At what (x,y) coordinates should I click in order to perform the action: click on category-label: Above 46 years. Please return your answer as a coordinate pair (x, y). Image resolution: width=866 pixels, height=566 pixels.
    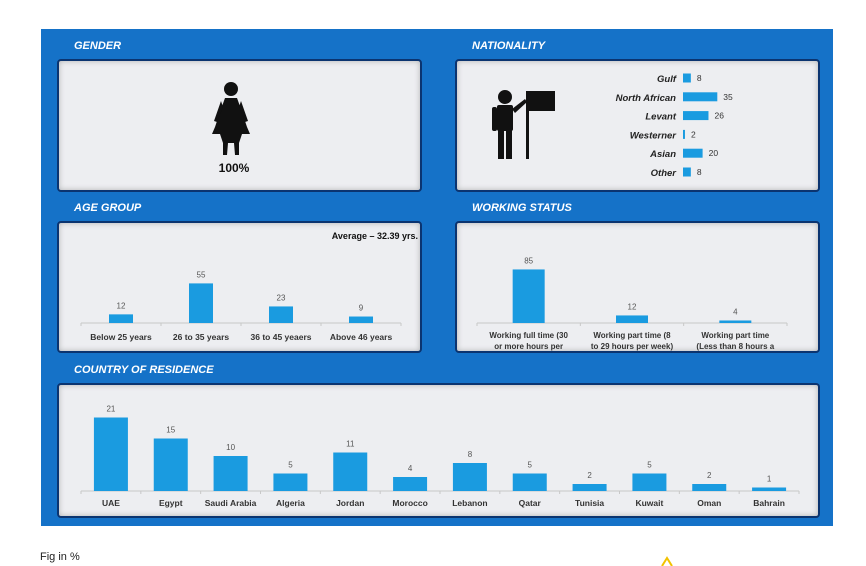
    Looking at the image, I should click on (361, 337).